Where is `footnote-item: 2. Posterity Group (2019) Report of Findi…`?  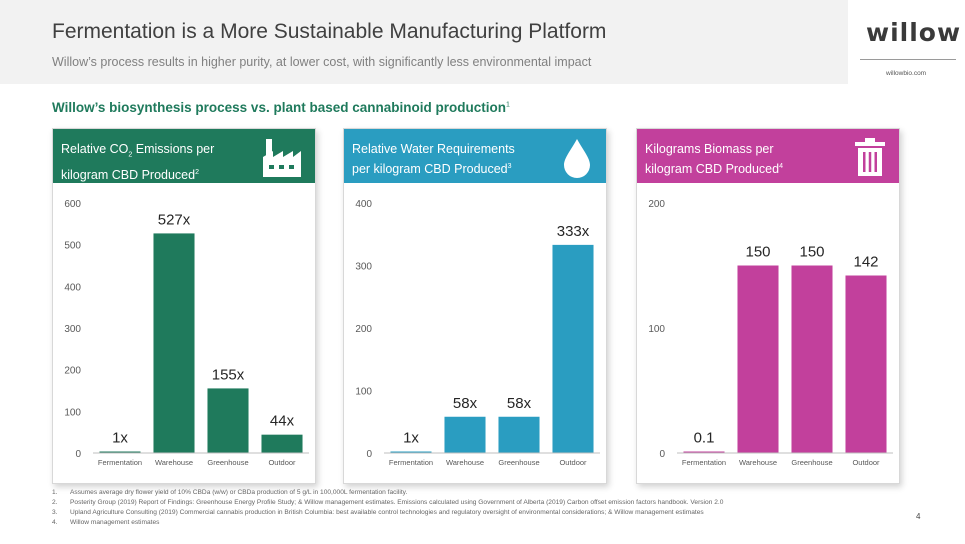 footnote-item: 2. Posterity Group (2019) Report of Findi… is located at coordinates (387, 503).